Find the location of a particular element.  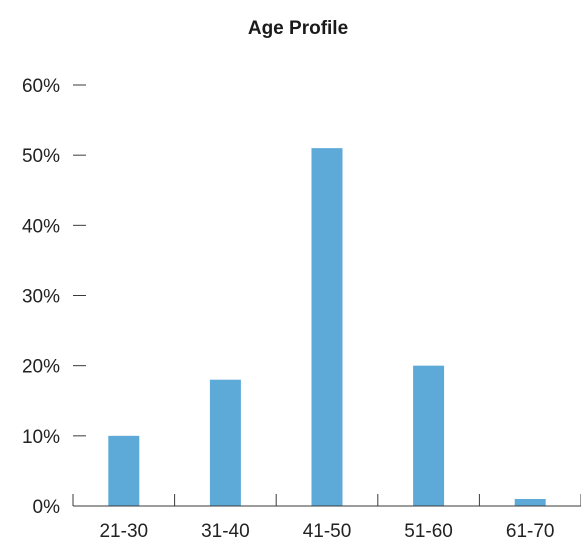

y-tick-label: 60% is located at coordinates (41, 86).